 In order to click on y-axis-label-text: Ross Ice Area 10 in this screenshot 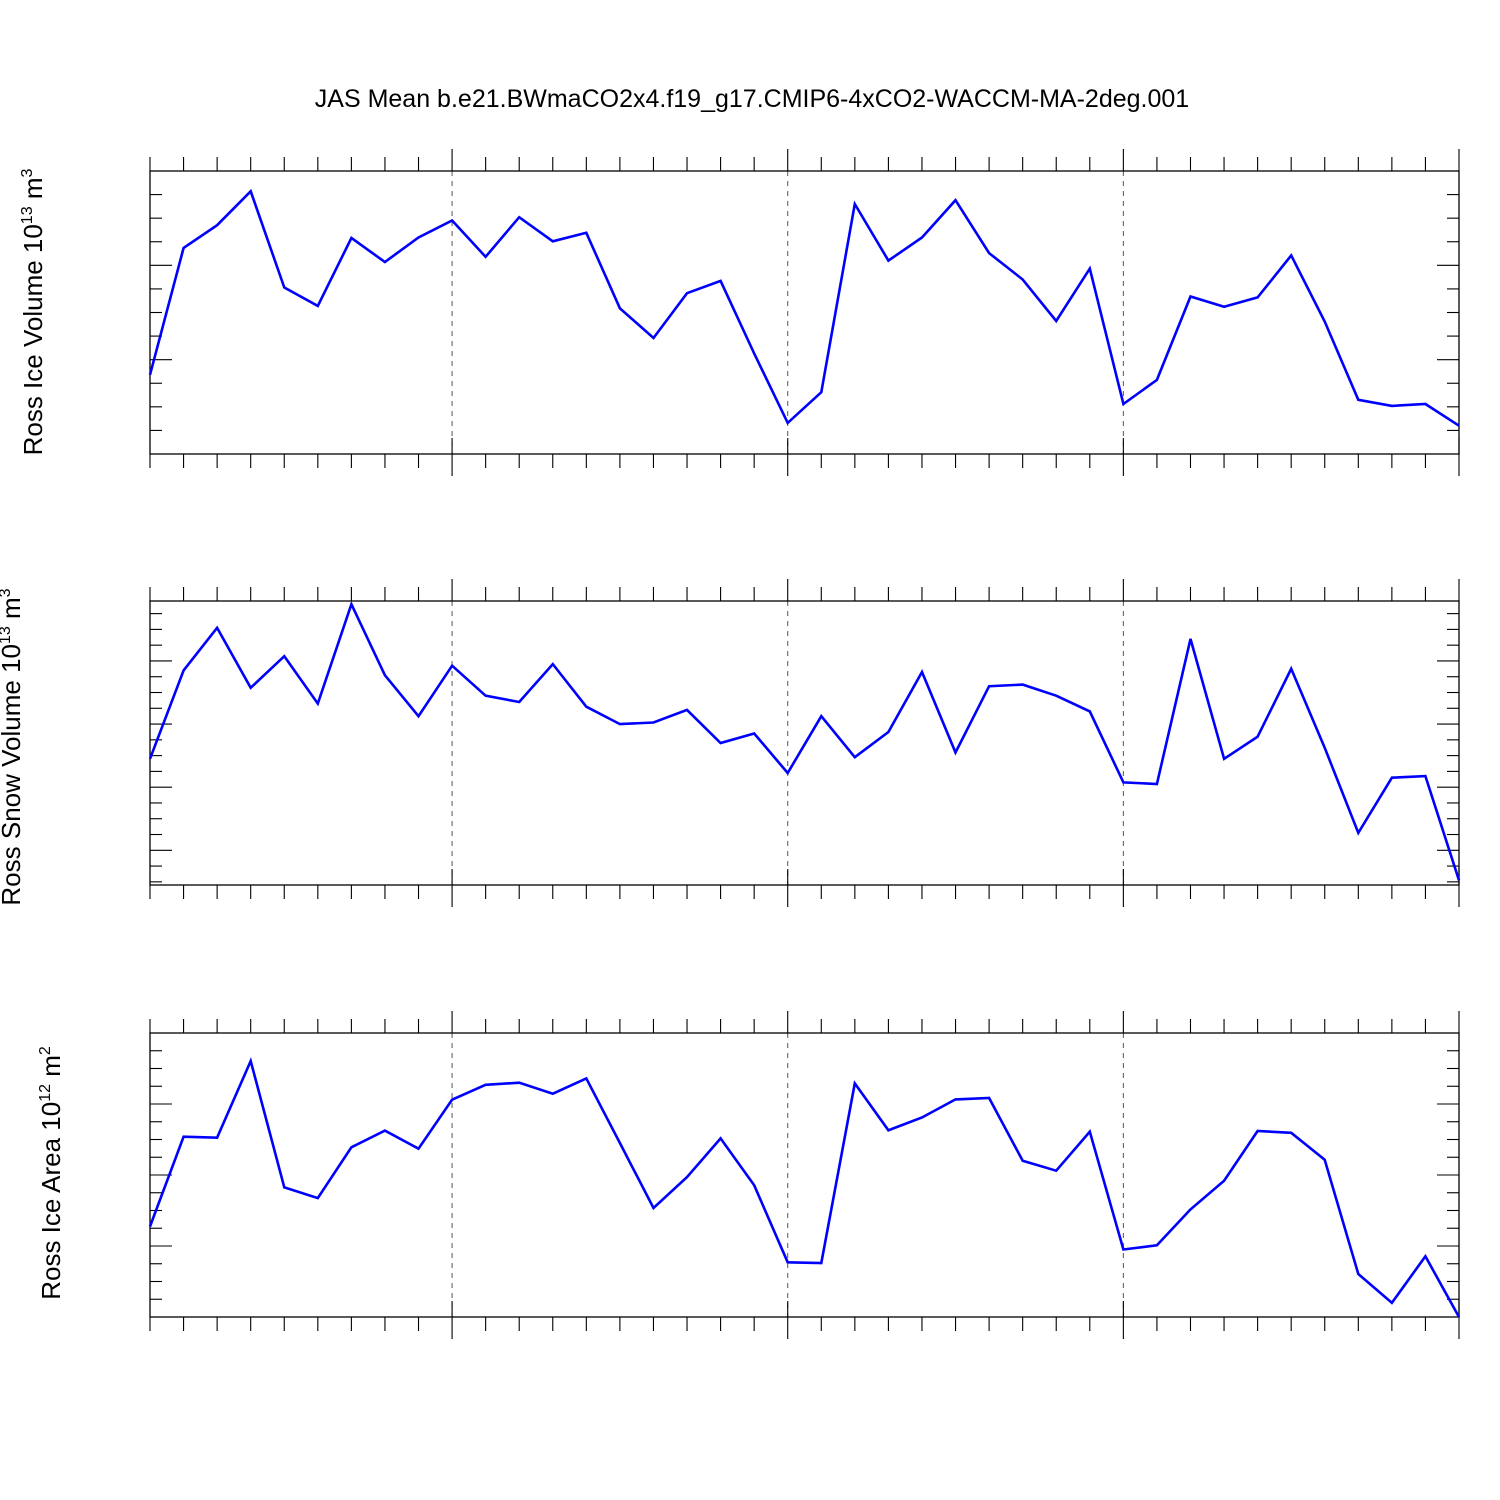, I will do `click(51, 1201)`.